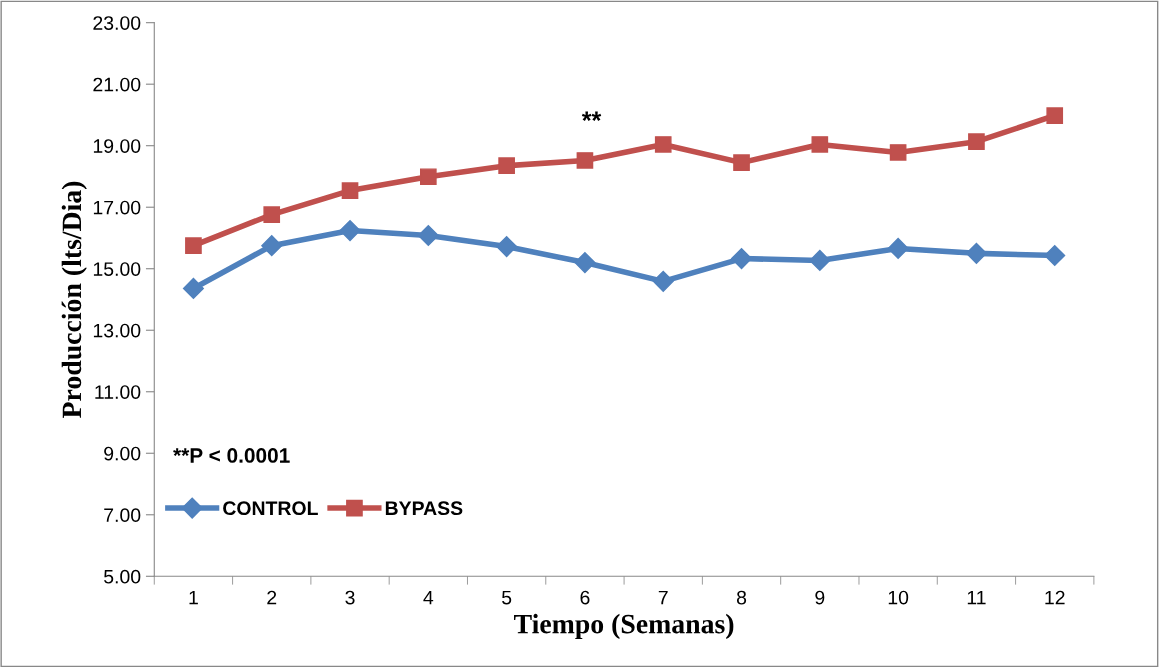 The width and height of the screenshot is (1160, 667). Describe the element at coordinates (270, 508) in the screenshot. I see `legend-label: CONTROL` at that location.